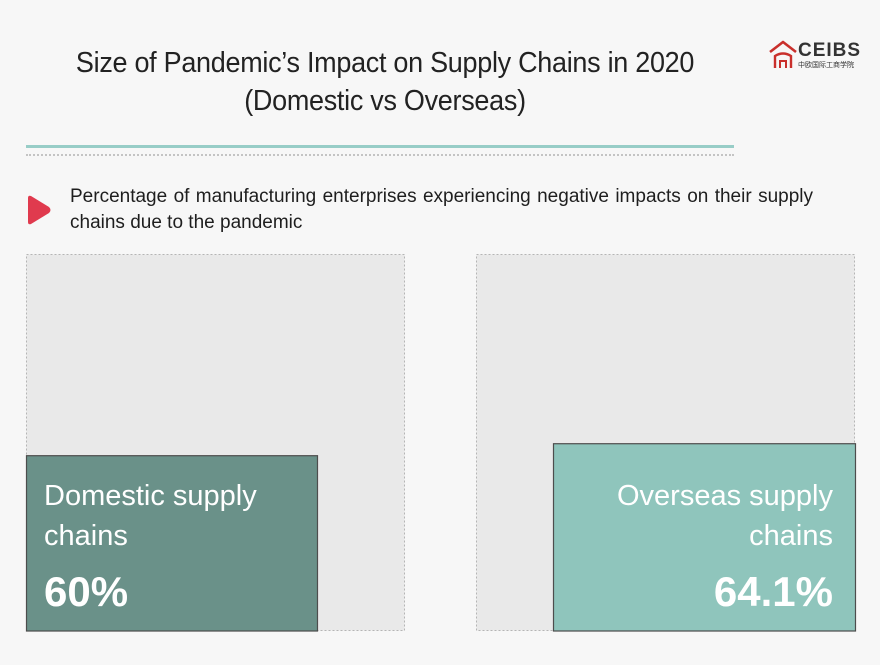 The width and height of the screenshot is (880, 665). What do you see at coordinates (150, 496) in the screenshot?
I see `category-label: Domestic supply` at bounding box center [150, 496].